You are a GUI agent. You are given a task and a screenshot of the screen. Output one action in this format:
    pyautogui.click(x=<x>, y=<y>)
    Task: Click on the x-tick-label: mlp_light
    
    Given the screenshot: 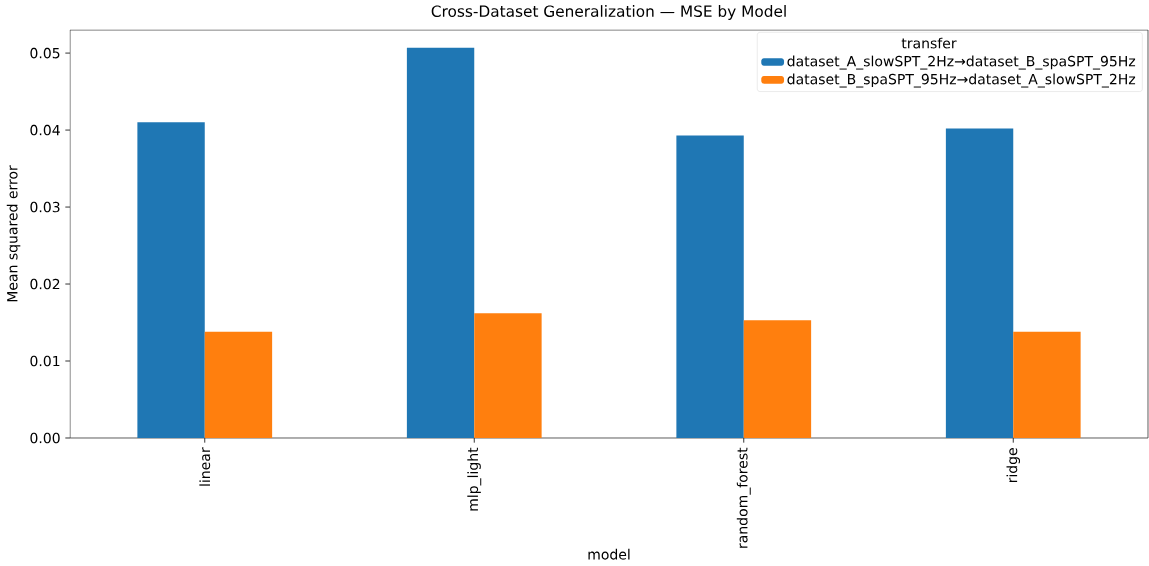 What is the action you would take?
    pyautogui.click(x=474, y=479)
    